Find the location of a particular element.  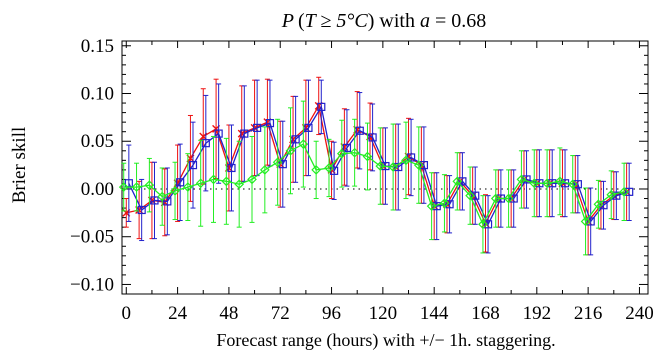

y-tick-label: 0.15 is located at coordinates (97, 46).